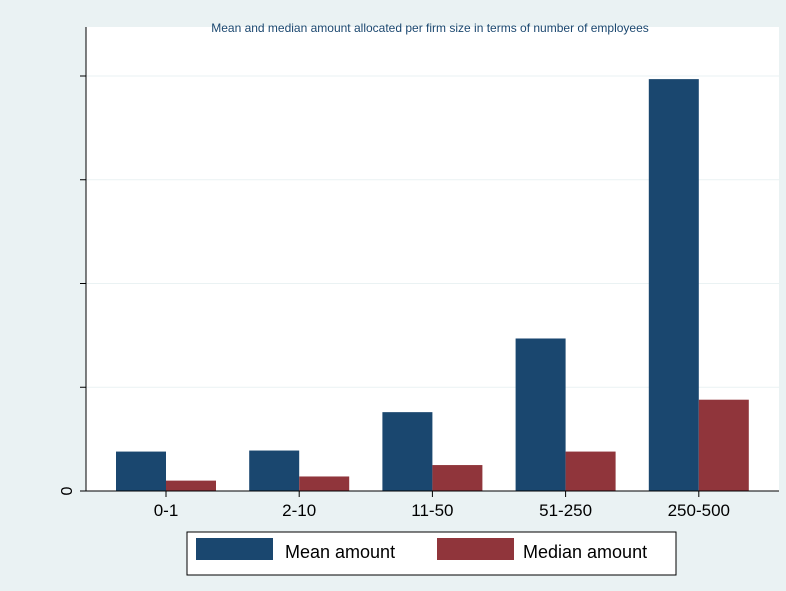 The height and width of the screenshot is (591, 786). What do you see at coordinates (699, 510) in the screenshot?
I see `x-tick-label: 250-500` at bounding box center [699, 510].